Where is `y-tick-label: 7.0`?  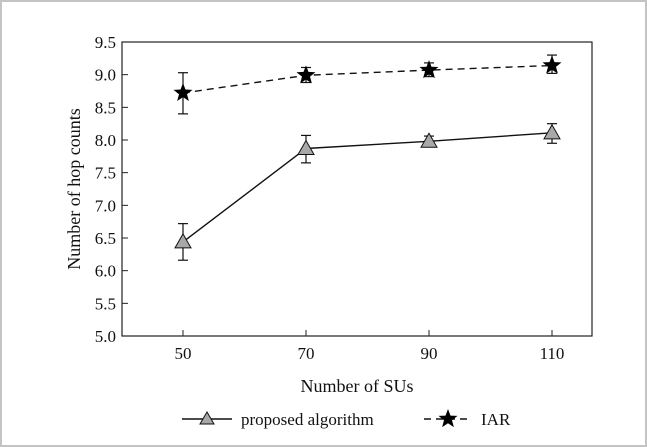
y-tick-label: 7.0 is located at coordinates (105, 205).